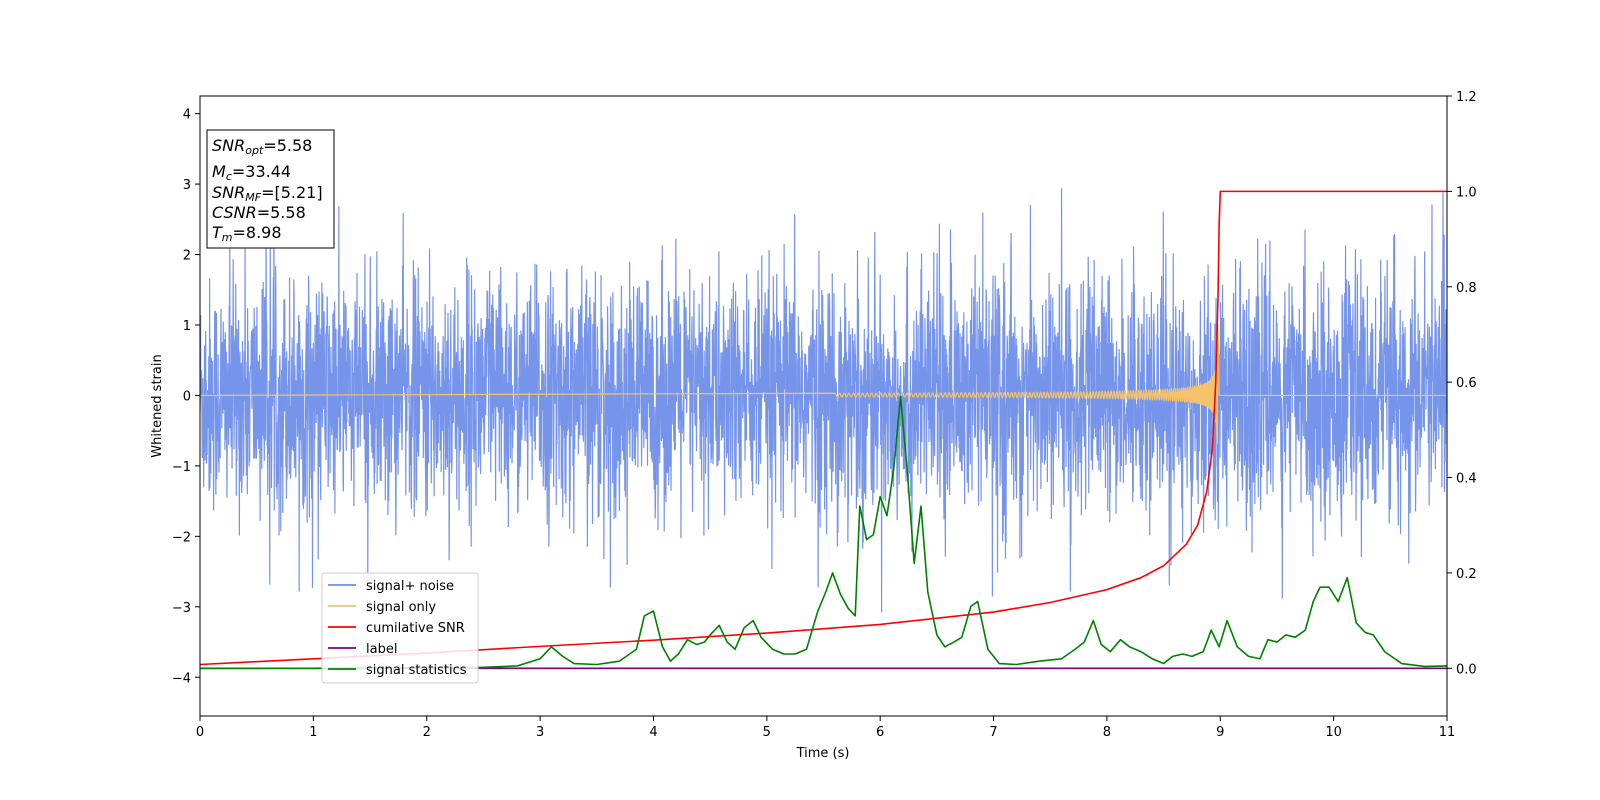  Describe the element at coordinates (259, 212) in the screenshot. I see `info-box-line: CSNR=5.58` at that location.